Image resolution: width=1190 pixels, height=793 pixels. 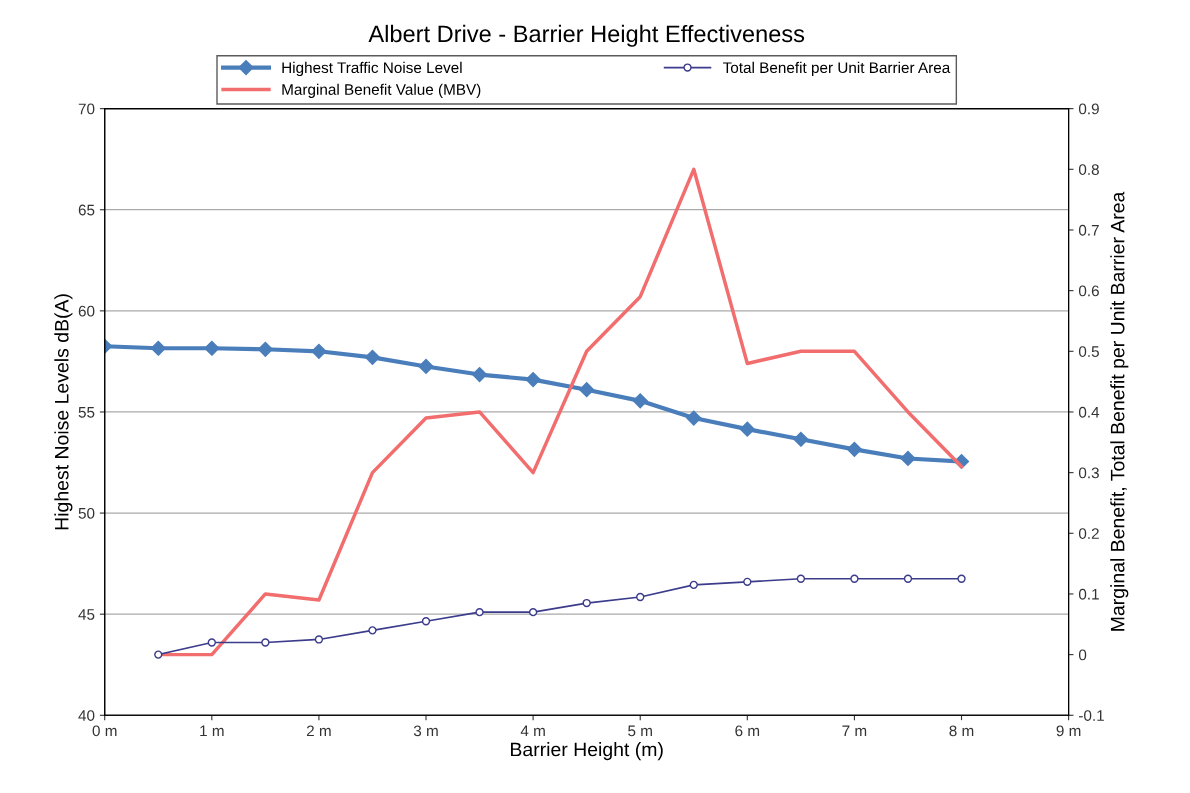 I want to click on x-tick-label: 3 m, so click(x=425, y=731).